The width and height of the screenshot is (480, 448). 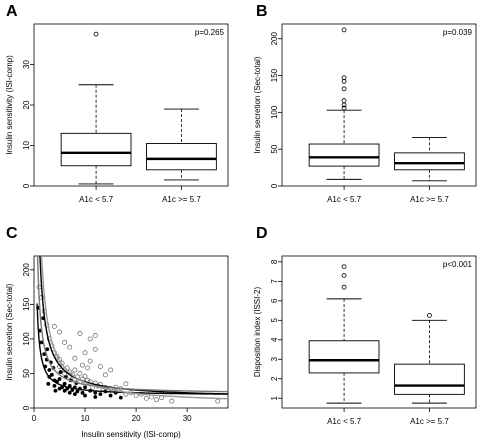 I want to click on y-tick-label: 8, so click(x=274, y=261).